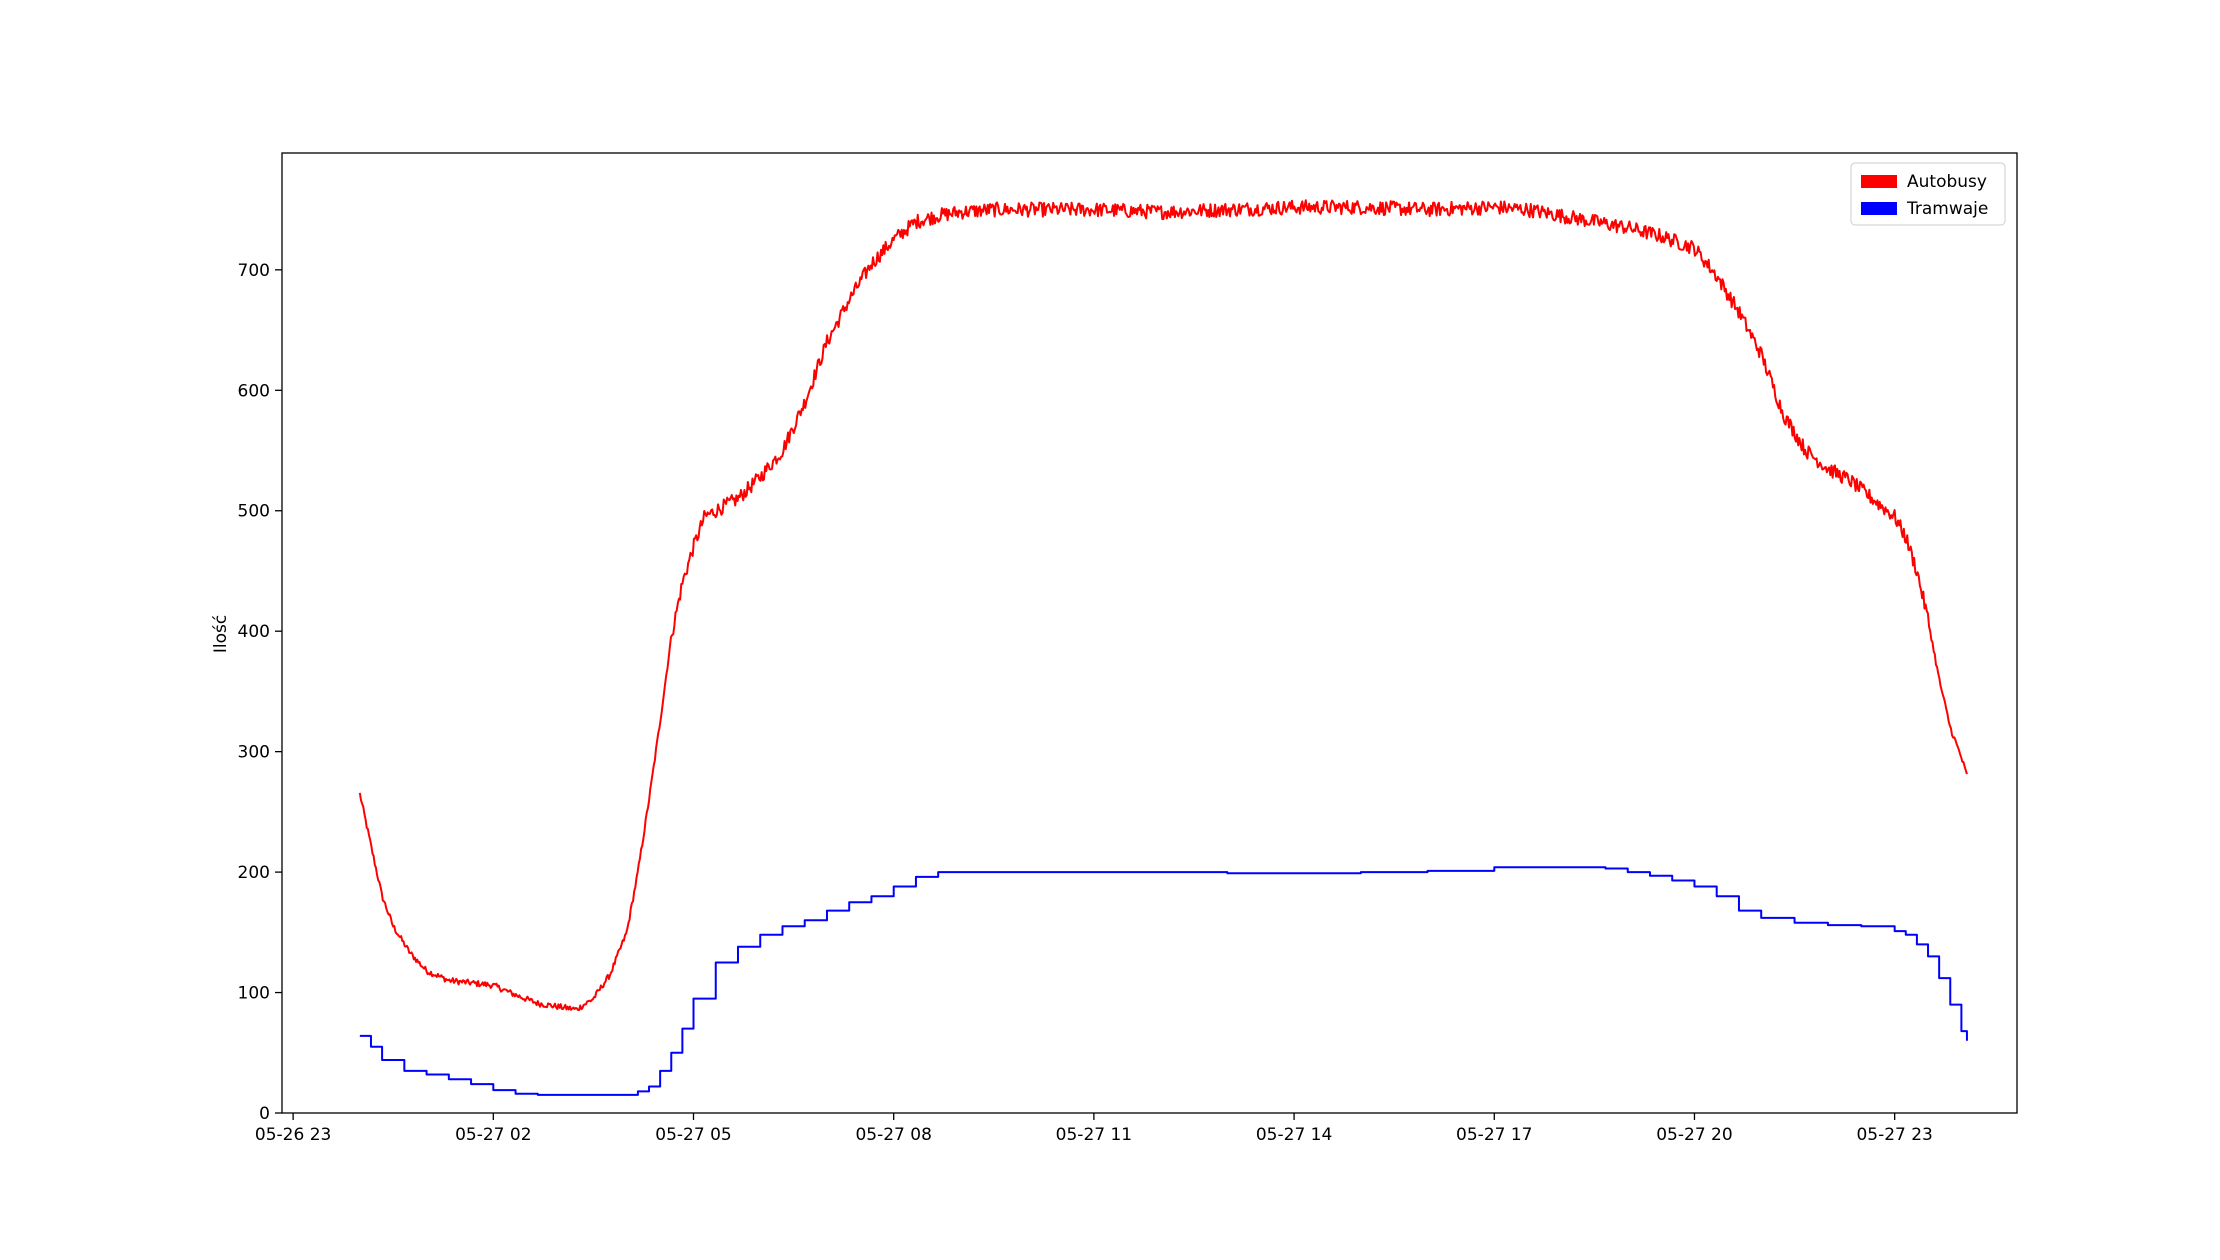 The height and width of the screenshot is (1260, 2220). Describe the element at coordinates (1879, 181) in the screenshot. I see `legend-swatch-autobusy` at that location.